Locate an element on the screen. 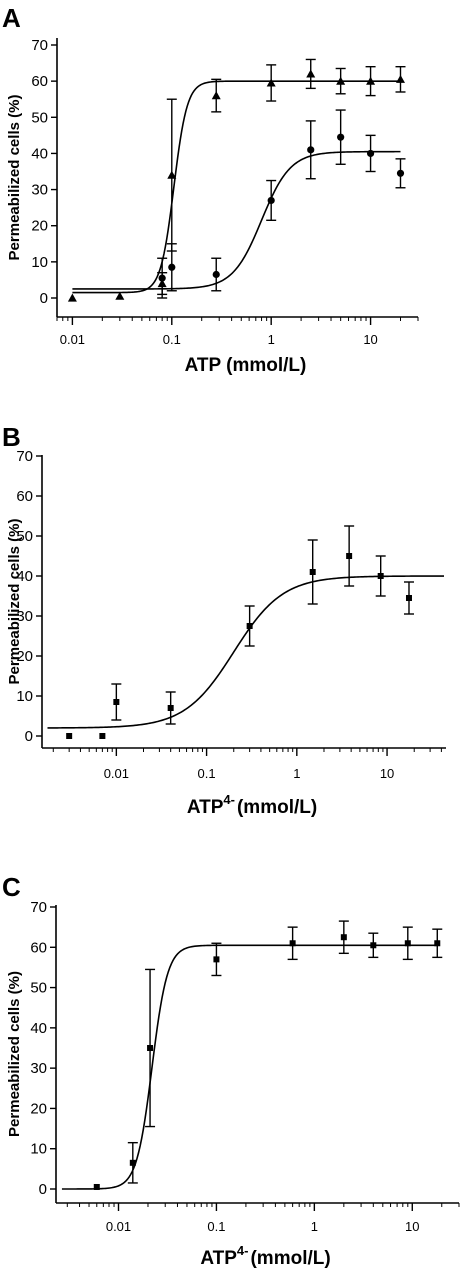 This screenshot has width=473, height=1280. panel-label: B is located at coordinates (11, 437).